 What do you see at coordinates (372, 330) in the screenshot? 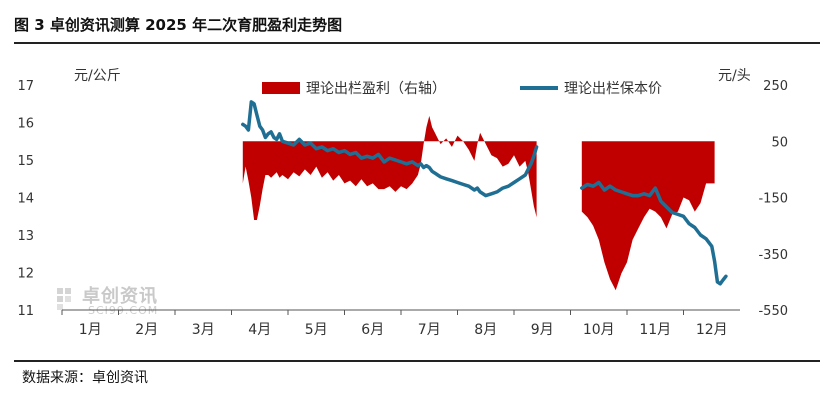
I see `x-tick-label: 6月` at bounding box center [372, 330].